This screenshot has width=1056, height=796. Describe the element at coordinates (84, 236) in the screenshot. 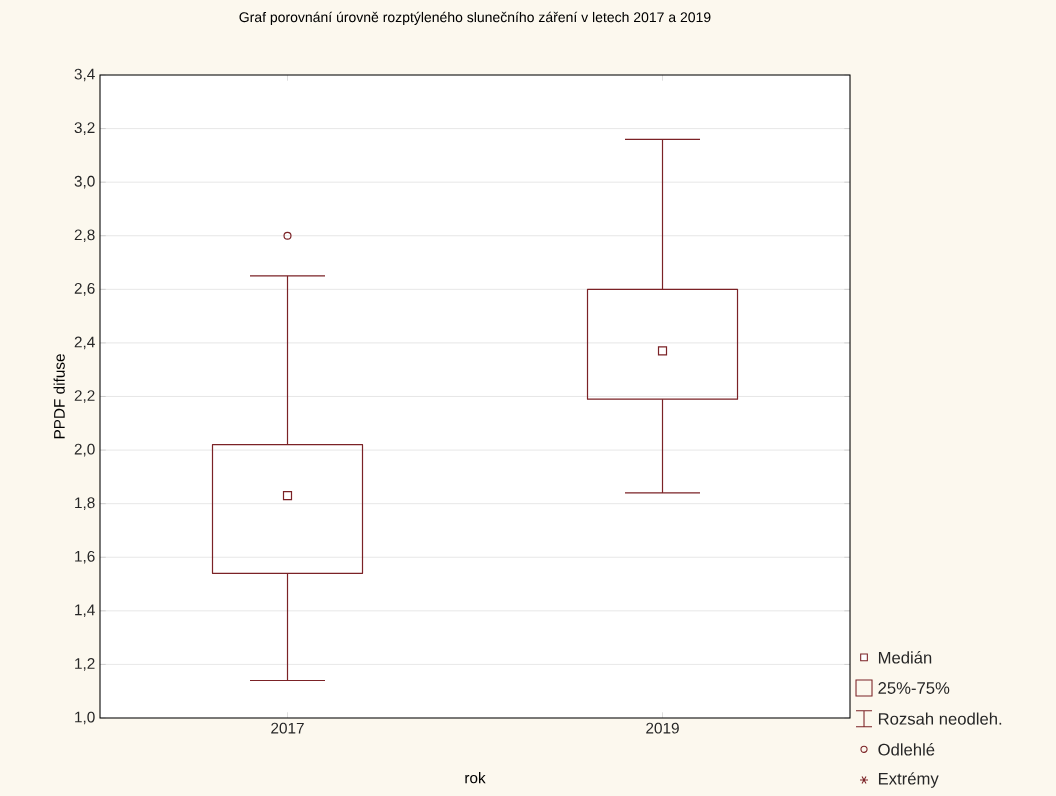

I see `y-tick-label: 2,8` at that location.